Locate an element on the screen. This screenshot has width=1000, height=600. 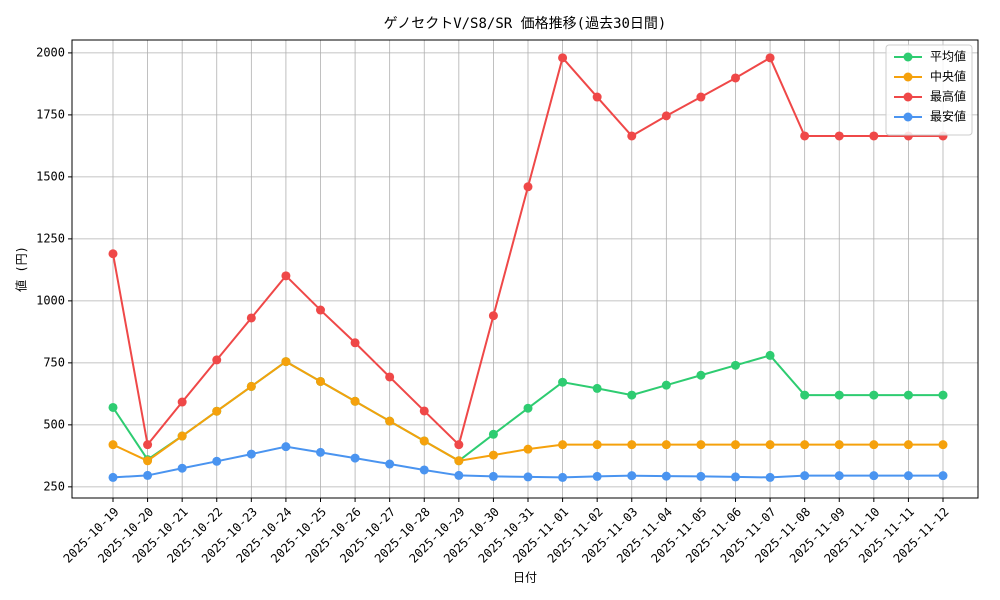
legend-label: 中央値 is located at coordinates (948, 76).